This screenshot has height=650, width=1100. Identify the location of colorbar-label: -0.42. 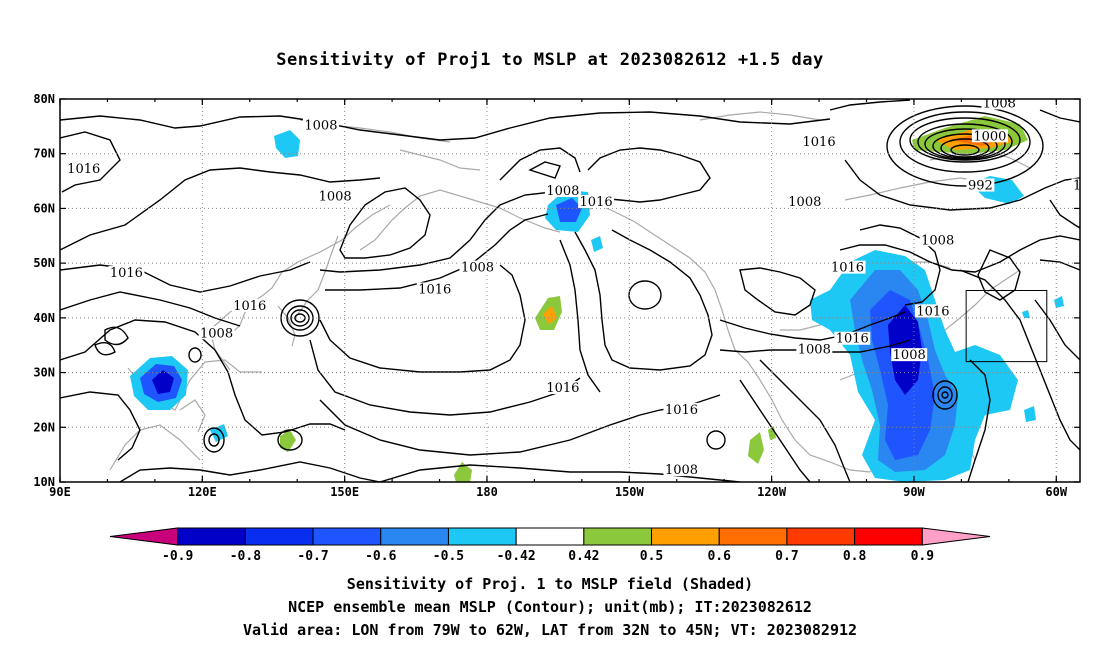
(516, 556).